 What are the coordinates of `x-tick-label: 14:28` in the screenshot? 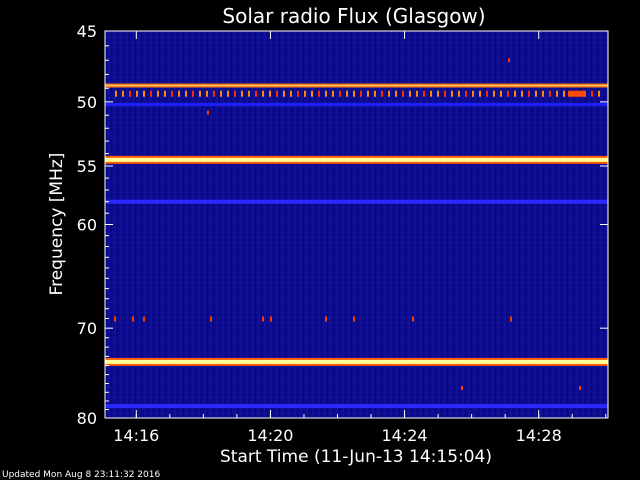 It's located at (539, 435).